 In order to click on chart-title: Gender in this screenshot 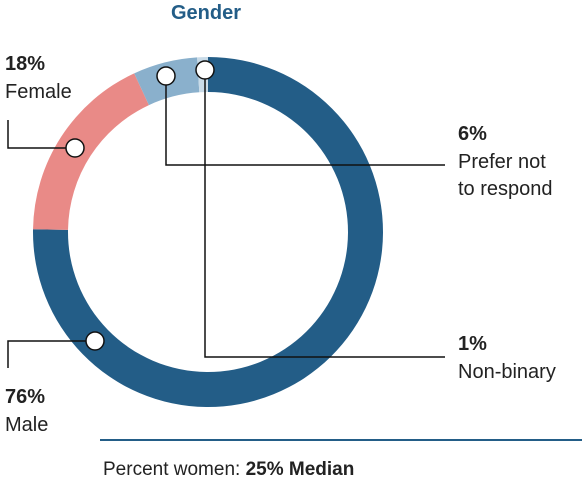, I will do `click(206, 13)`.